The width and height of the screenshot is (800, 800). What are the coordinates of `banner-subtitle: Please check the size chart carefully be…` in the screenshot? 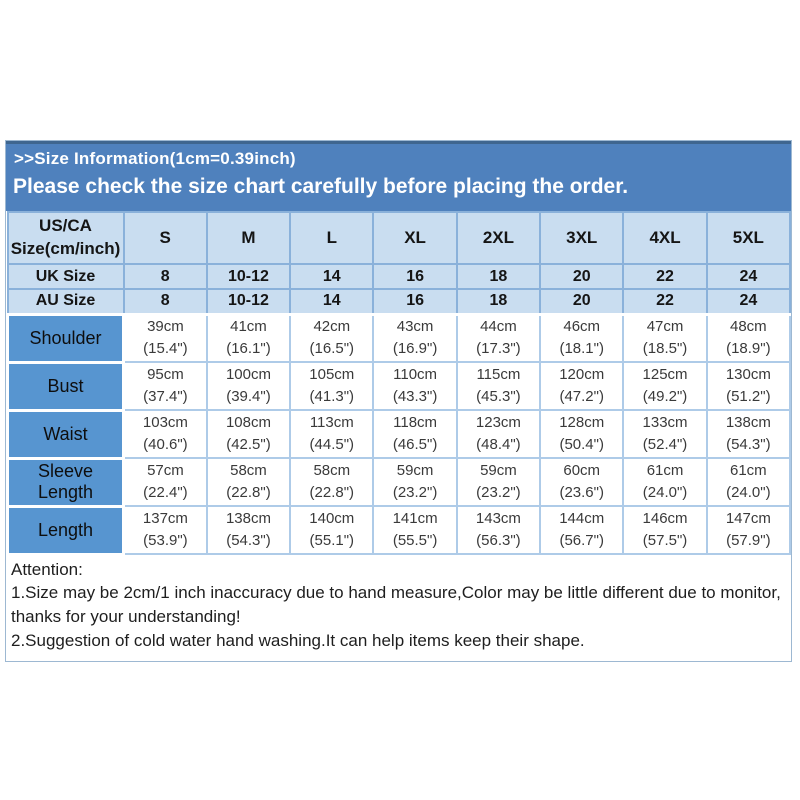 It's located at (321, 186).